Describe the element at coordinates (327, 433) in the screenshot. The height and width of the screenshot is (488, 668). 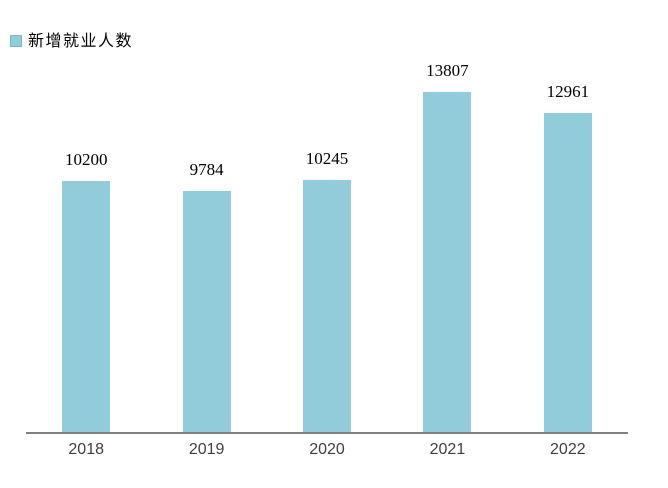
I see `x-axis-line` at that location.